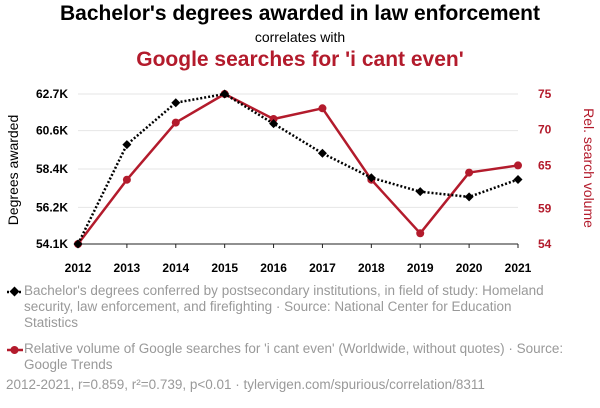 This screenshot has width=600, height=408. What do you see at coordinates (15, 291) in the screenshot?
I see `legend-marker-degrees` at bounding box center [15, 291].